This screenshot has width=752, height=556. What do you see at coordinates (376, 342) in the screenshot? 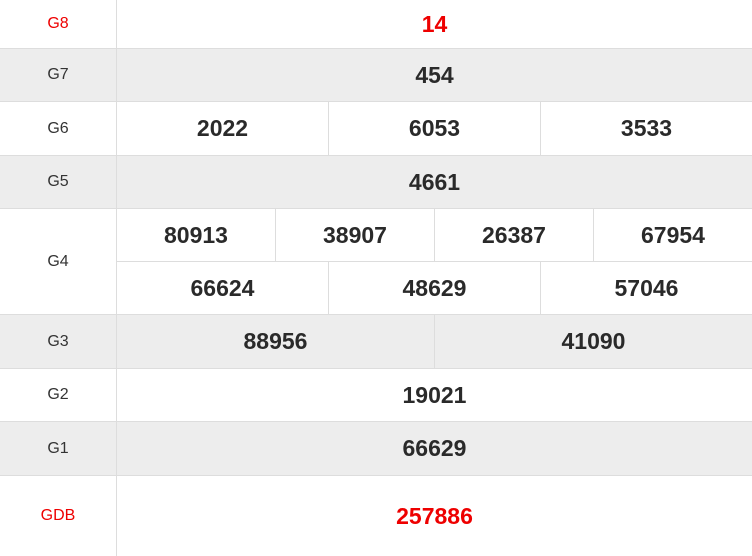
I see `prize-row-g3: G3 88956 41090` at bounding box center [376, 342].